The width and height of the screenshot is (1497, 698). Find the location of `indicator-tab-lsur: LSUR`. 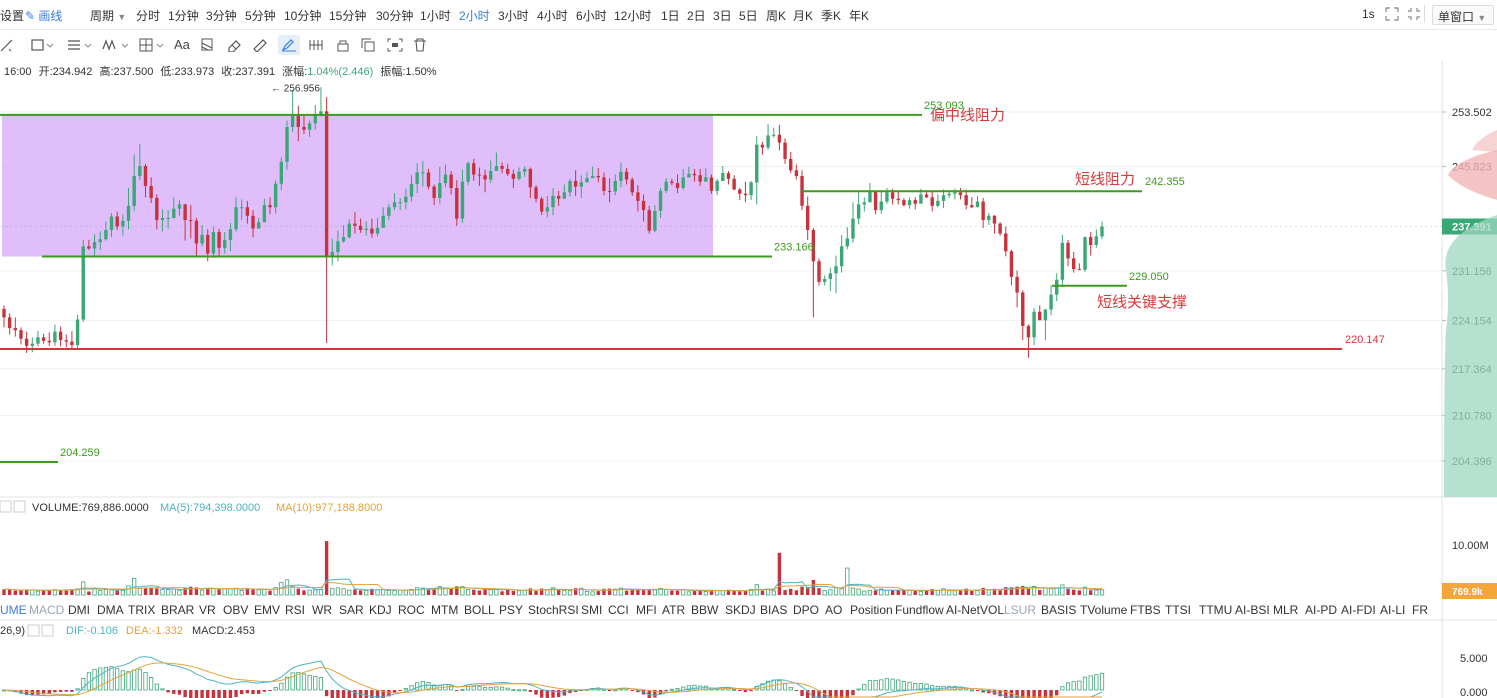

indicator-tab-lsur: LSUR is located at coordinates (1020, 610).